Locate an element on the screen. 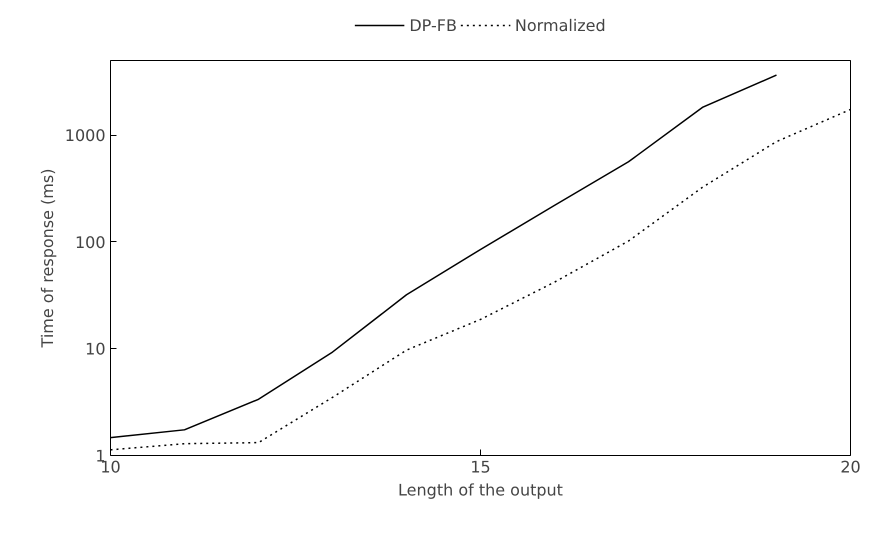 The height and width of the screenshot is (539, 896). x-tick-label: 15 is located at coordinates (480, 467).